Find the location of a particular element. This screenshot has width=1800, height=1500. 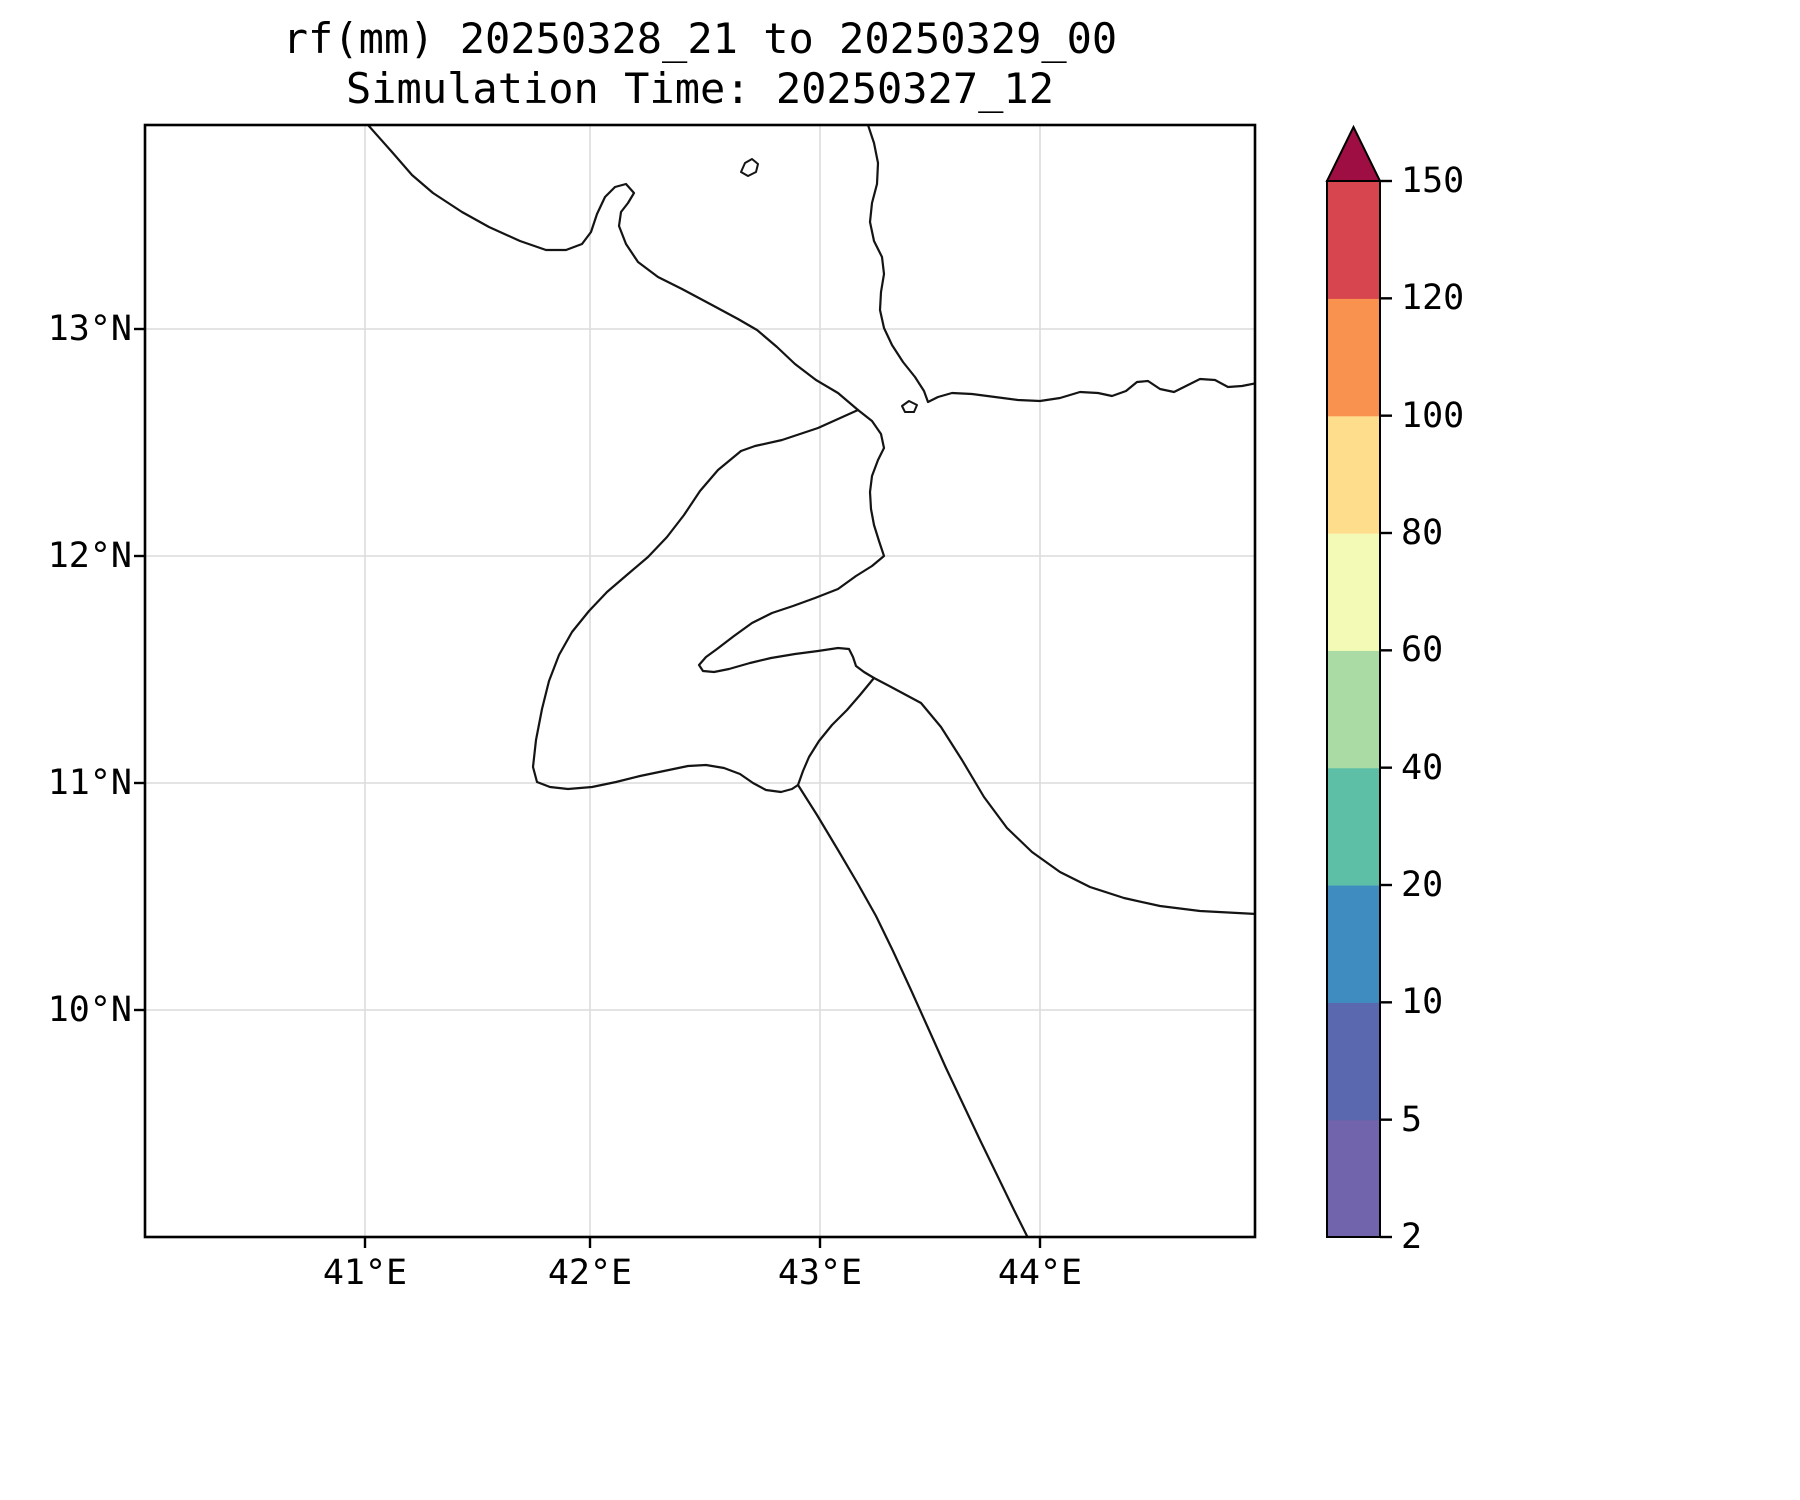

colorbar-tick-label: 150 is located at coordinates (1433, 181).